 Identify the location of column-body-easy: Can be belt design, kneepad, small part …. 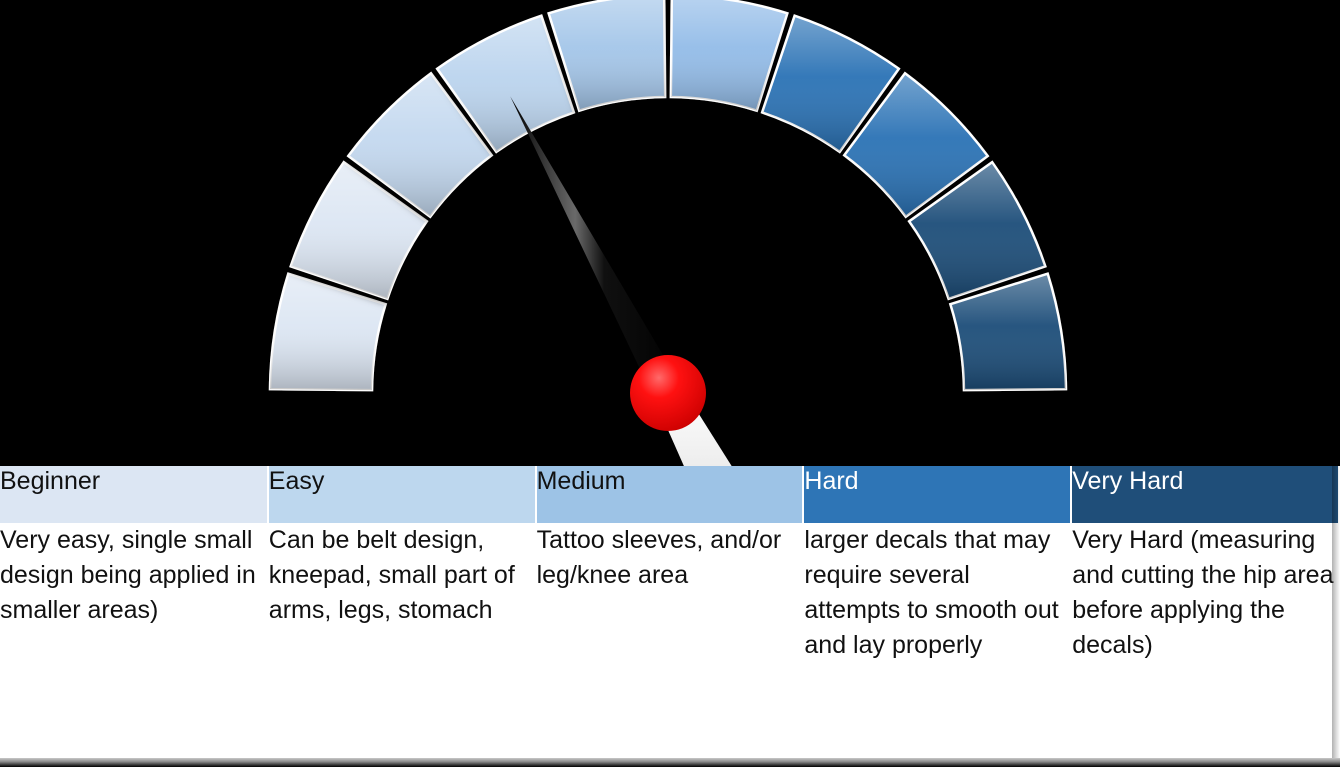
(402, 643).